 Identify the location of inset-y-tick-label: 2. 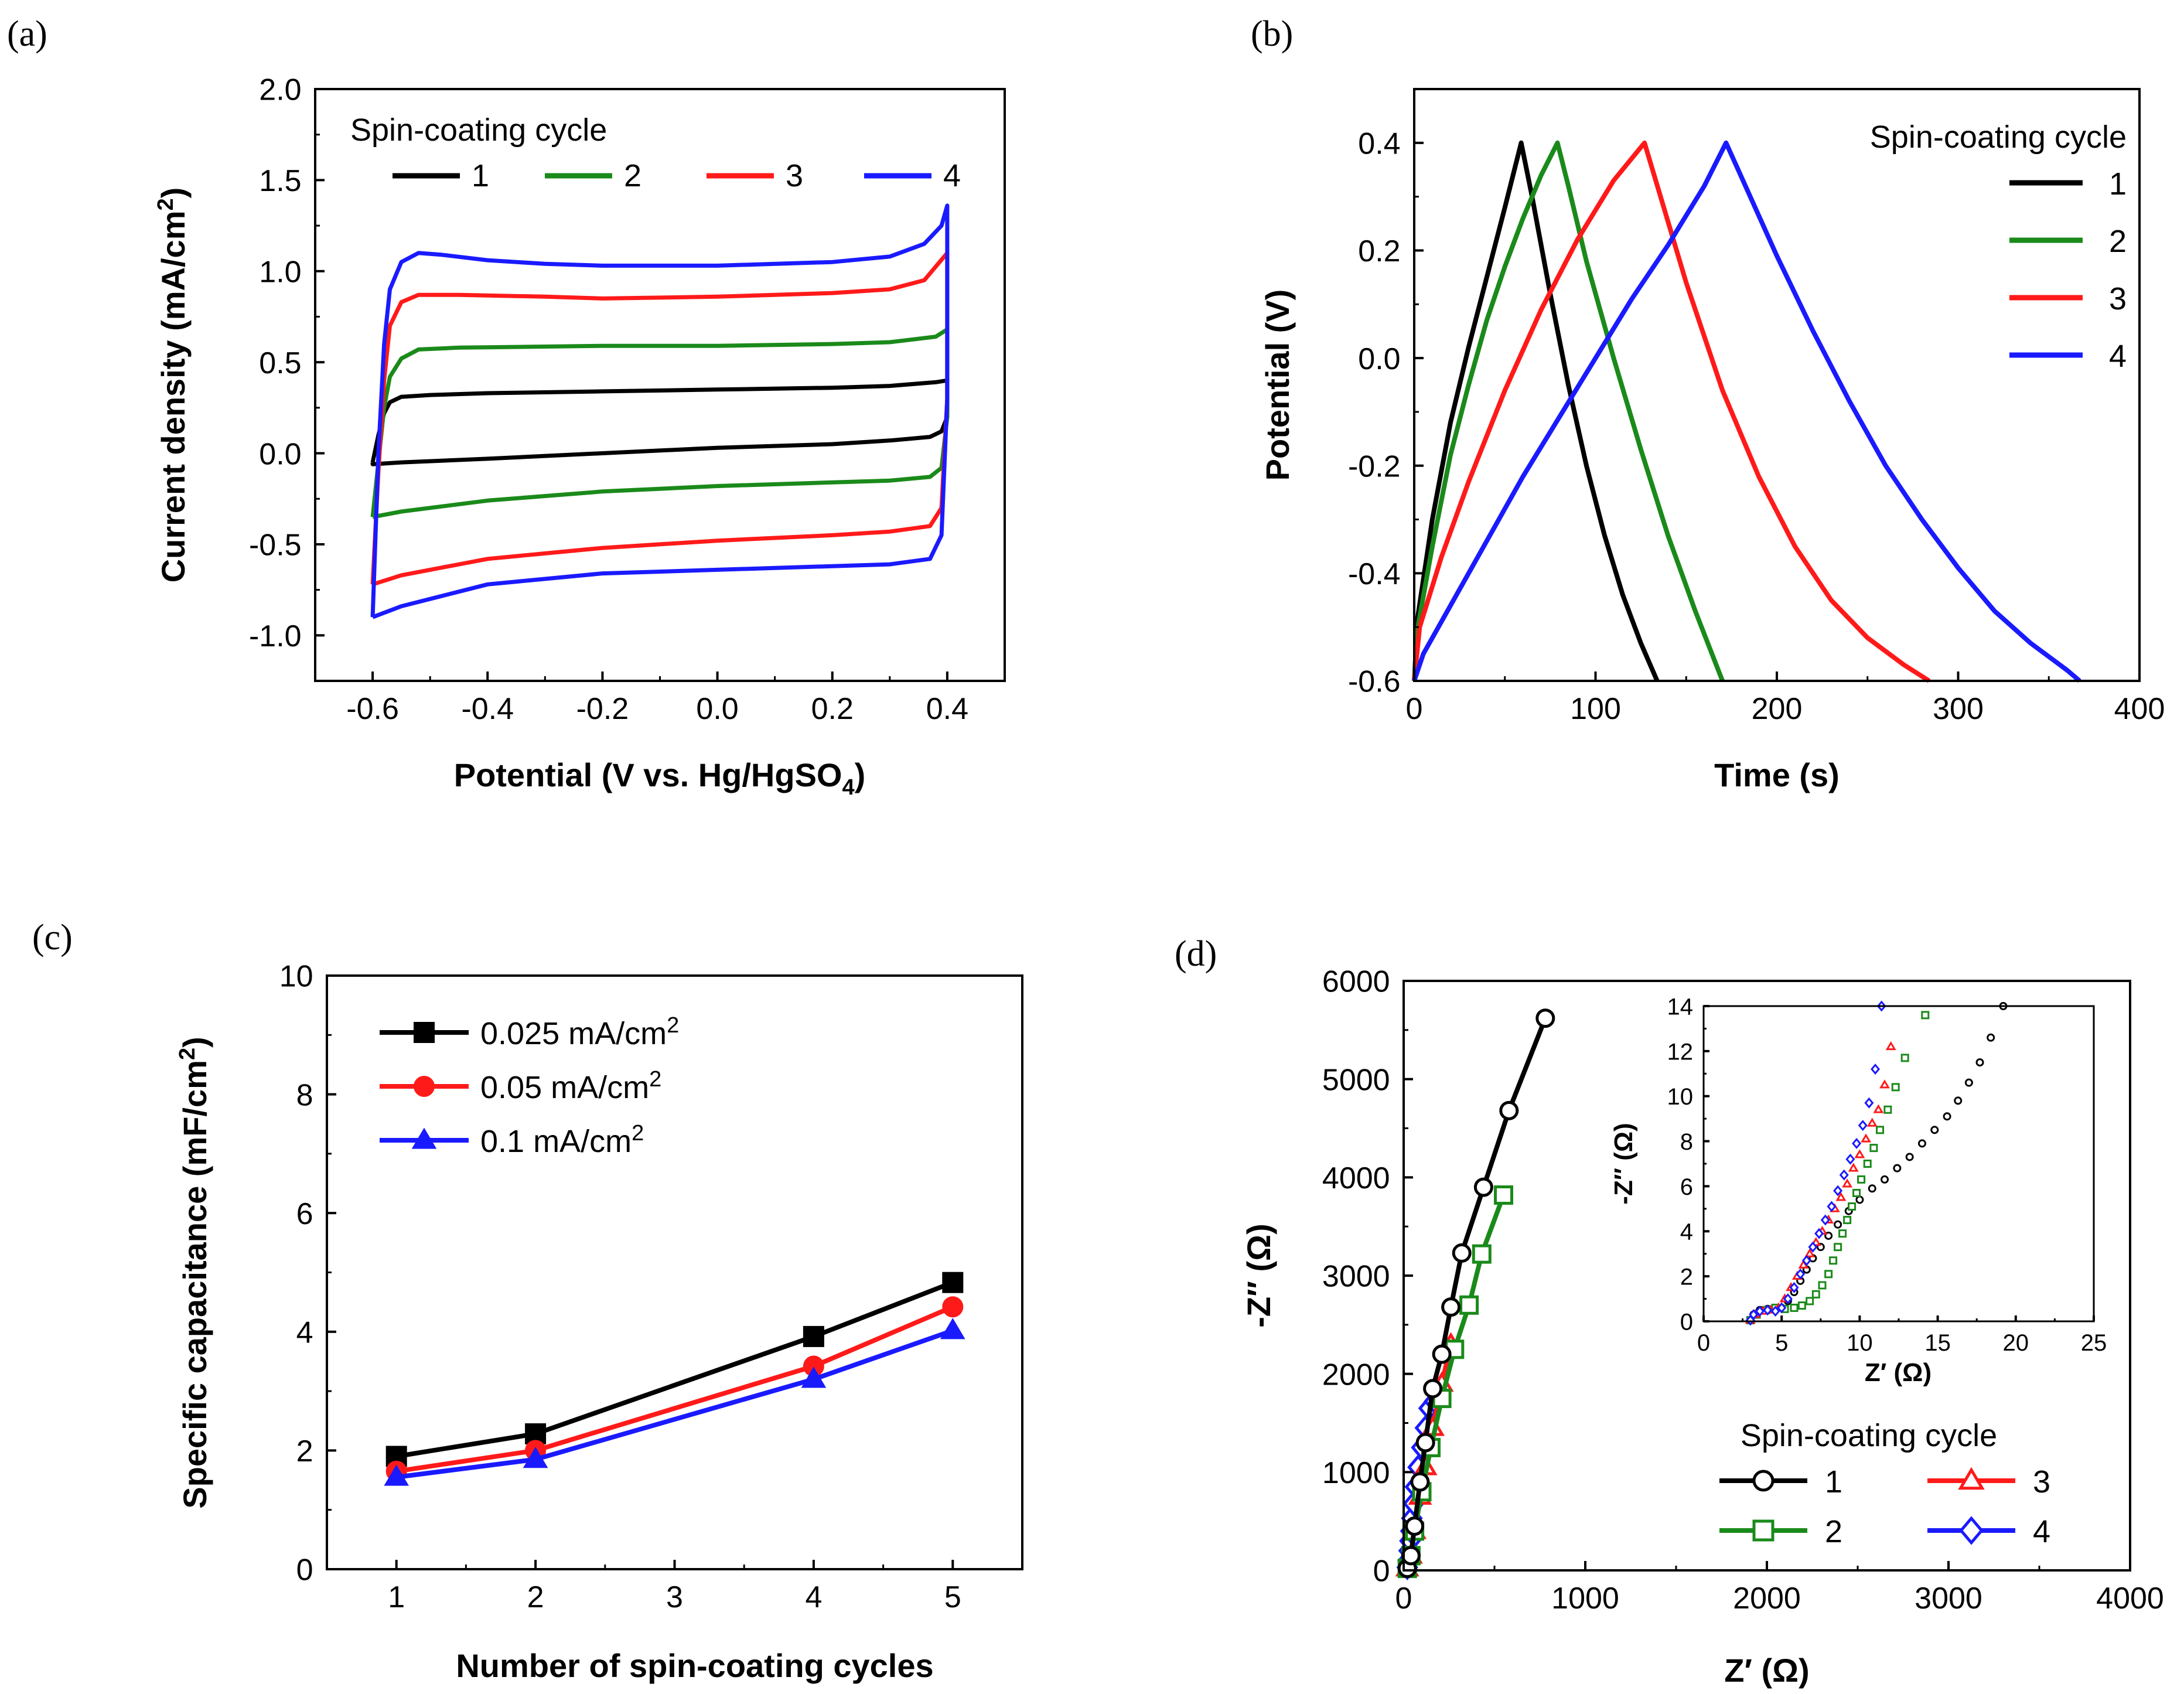
(1686, 1277).